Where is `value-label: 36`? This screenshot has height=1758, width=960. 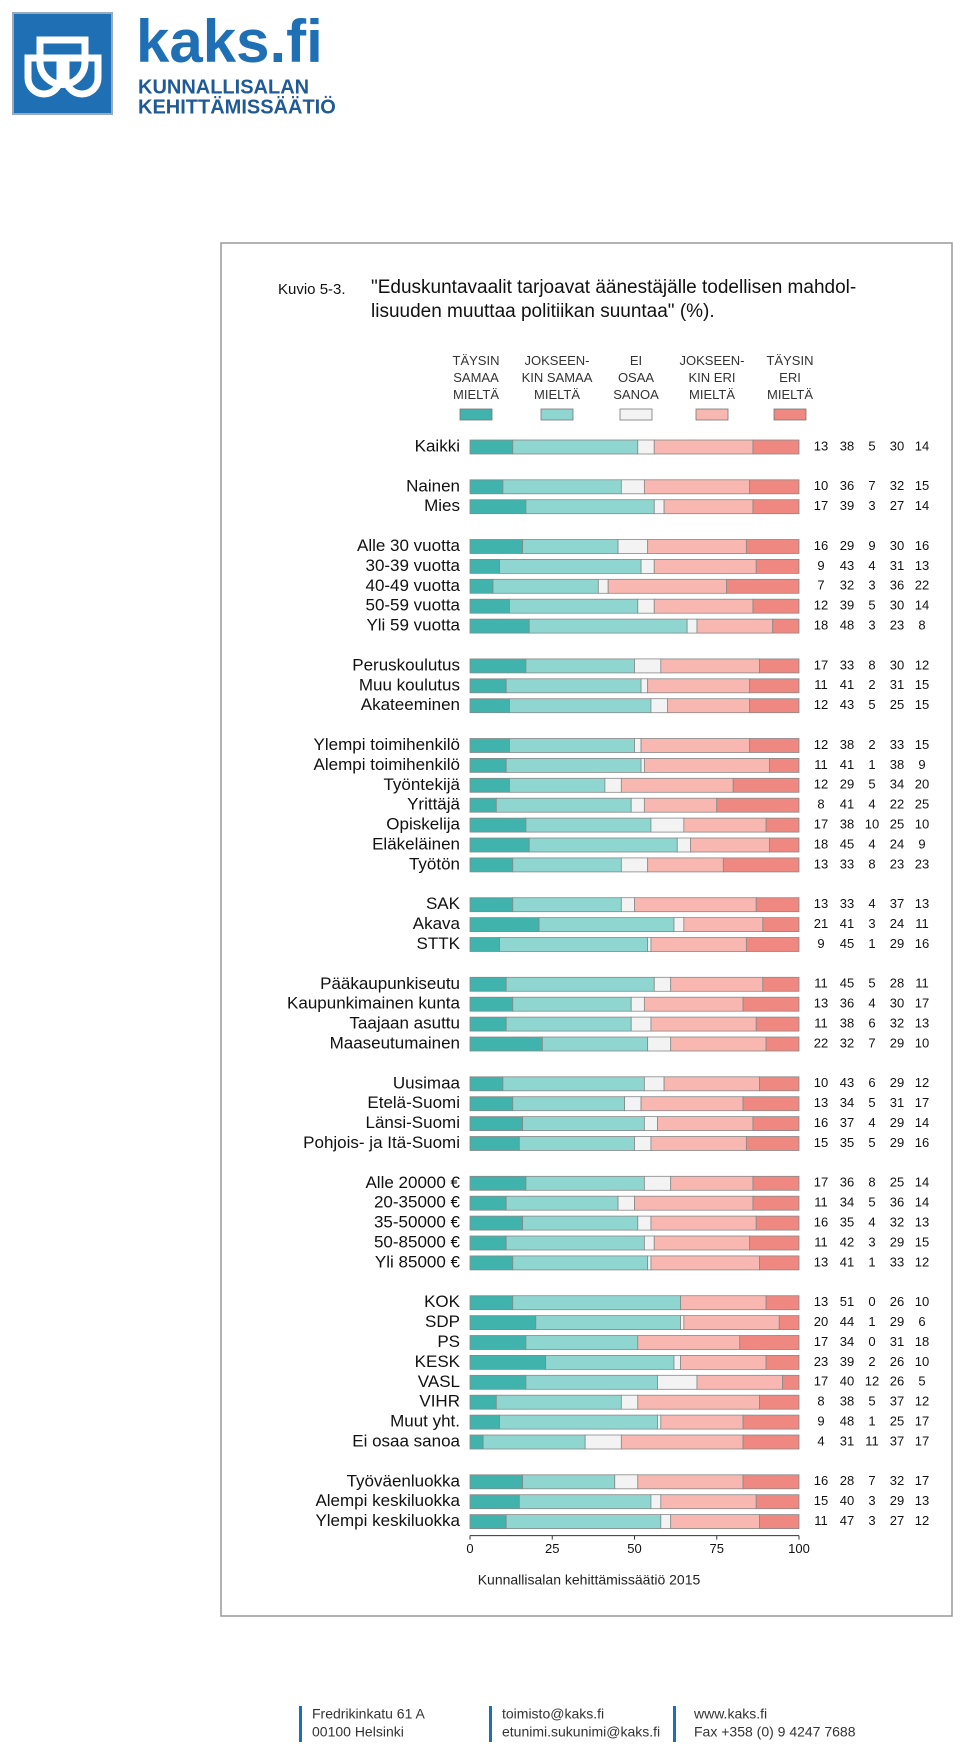 value-label: 36 is located at coordinates (847, 1003).